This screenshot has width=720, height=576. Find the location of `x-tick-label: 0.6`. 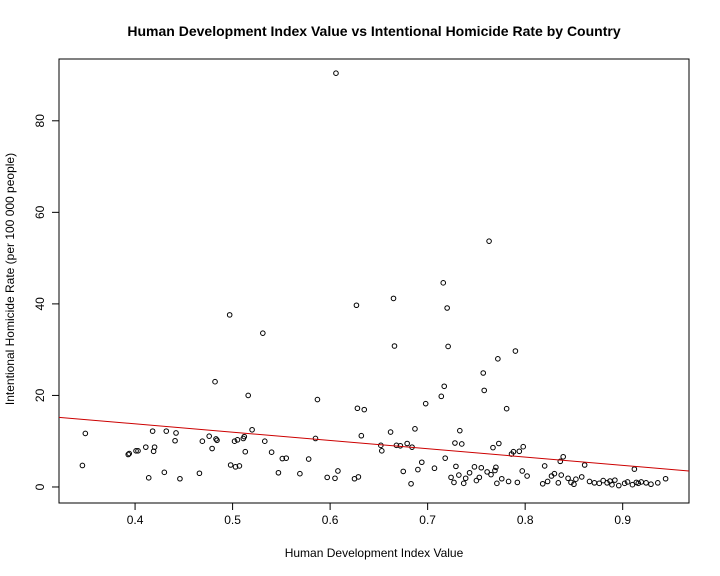

x-tick-label: 0.6 is located at coordinates (330, 520).